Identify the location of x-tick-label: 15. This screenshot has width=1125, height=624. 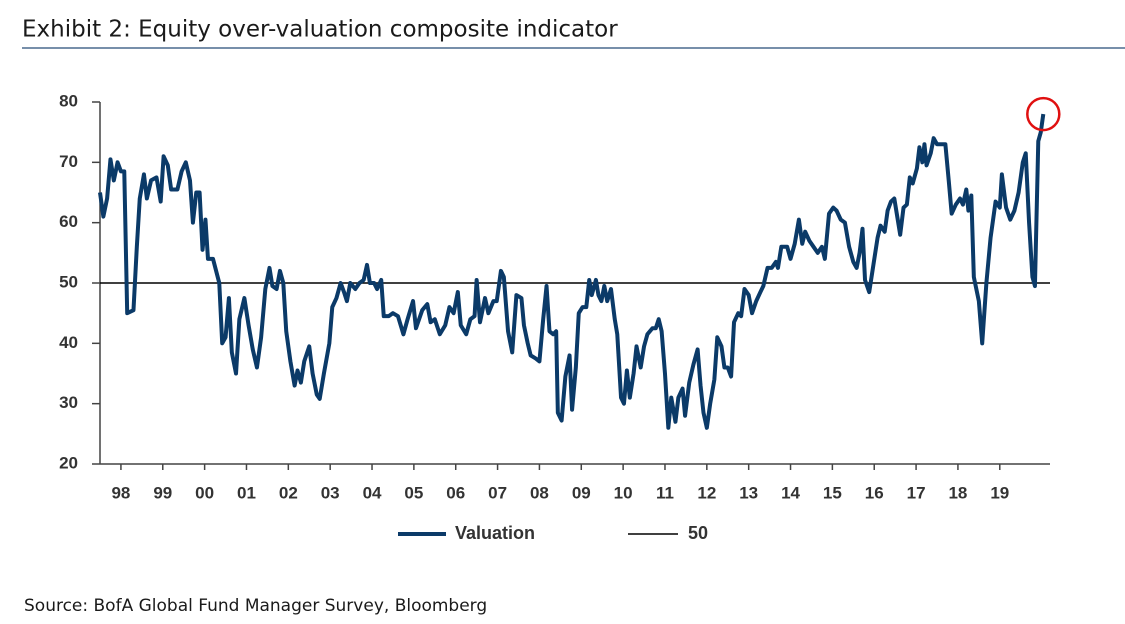
(832, 492).